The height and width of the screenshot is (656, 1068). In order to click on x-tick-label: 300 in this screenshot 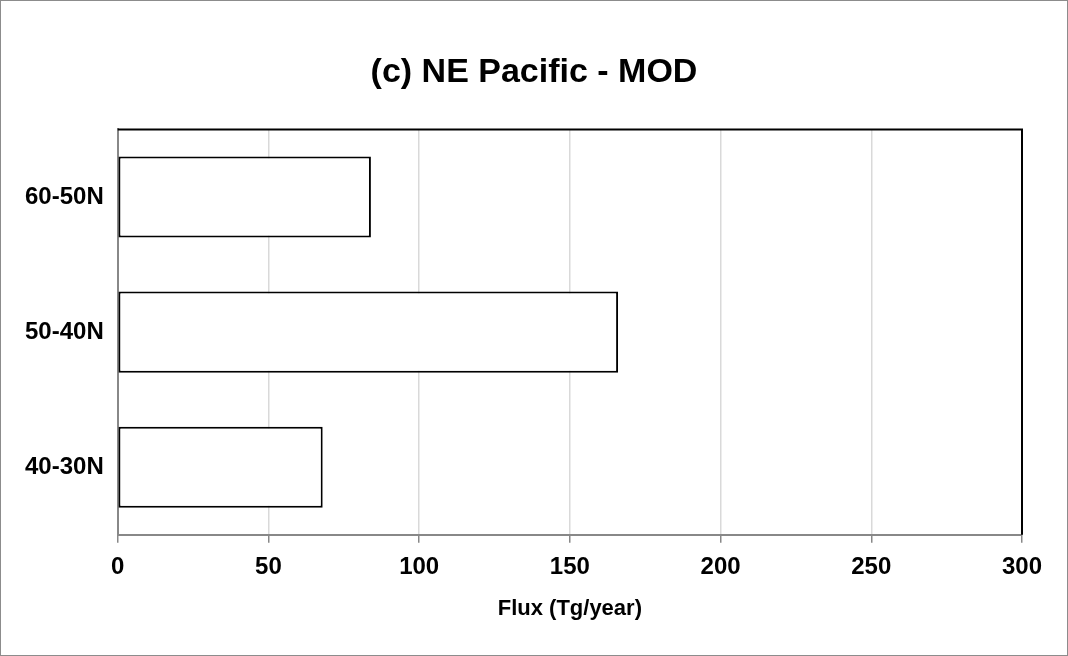, I will do `click(1022, 565)`.